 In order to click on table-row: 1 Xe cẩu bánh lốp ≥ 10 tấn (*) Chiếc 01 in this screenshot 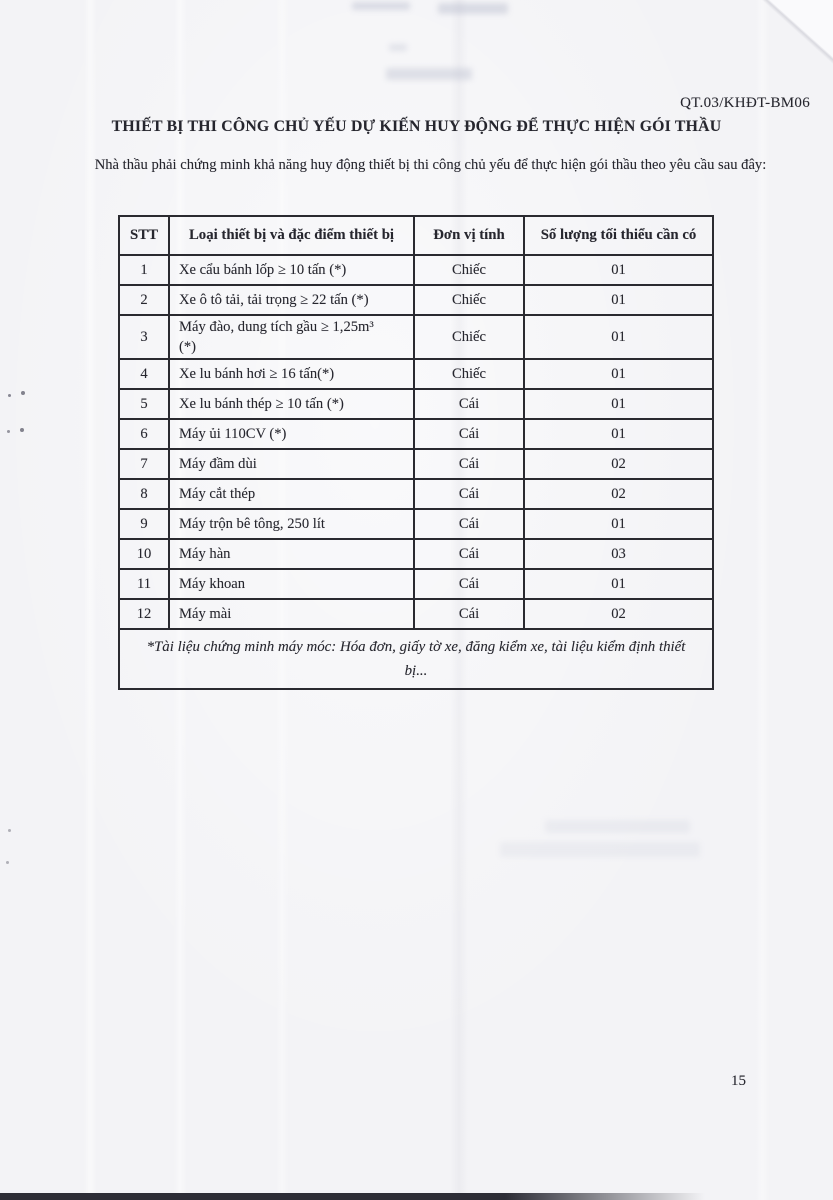, I will do `click(416, 270)`.